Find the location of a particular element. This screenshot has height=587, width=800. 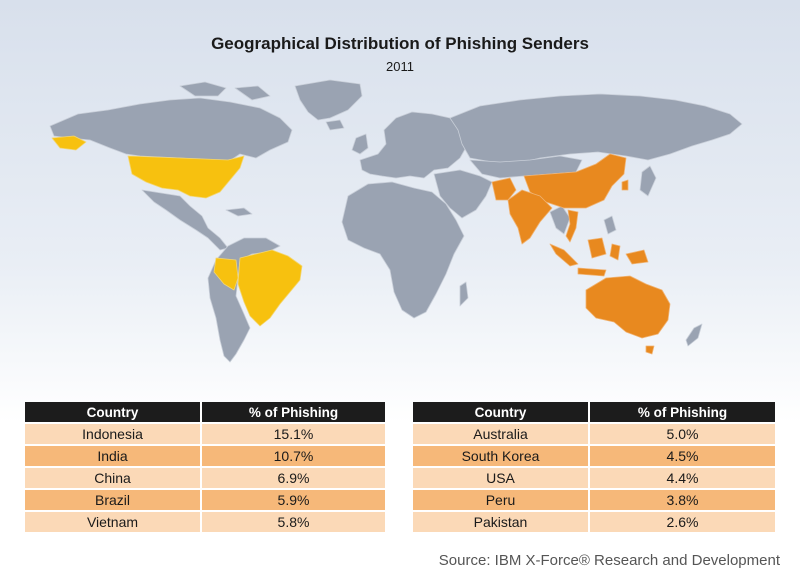

country-indonesia-java is located at coordinates (592, 272).